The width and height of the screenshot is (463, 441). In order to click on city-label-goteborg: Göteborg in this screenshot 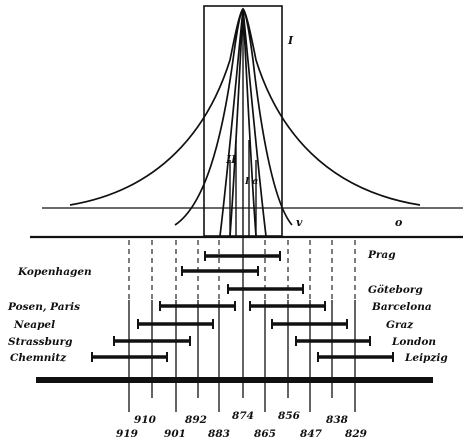, I will do `click(395, 290)`.